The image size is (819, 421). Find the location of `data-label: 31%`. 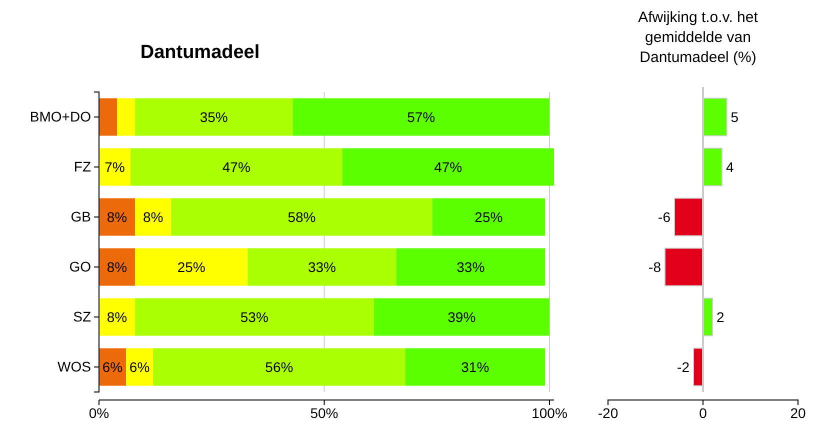

data-label: 31% is located at coordinates (475, 367).